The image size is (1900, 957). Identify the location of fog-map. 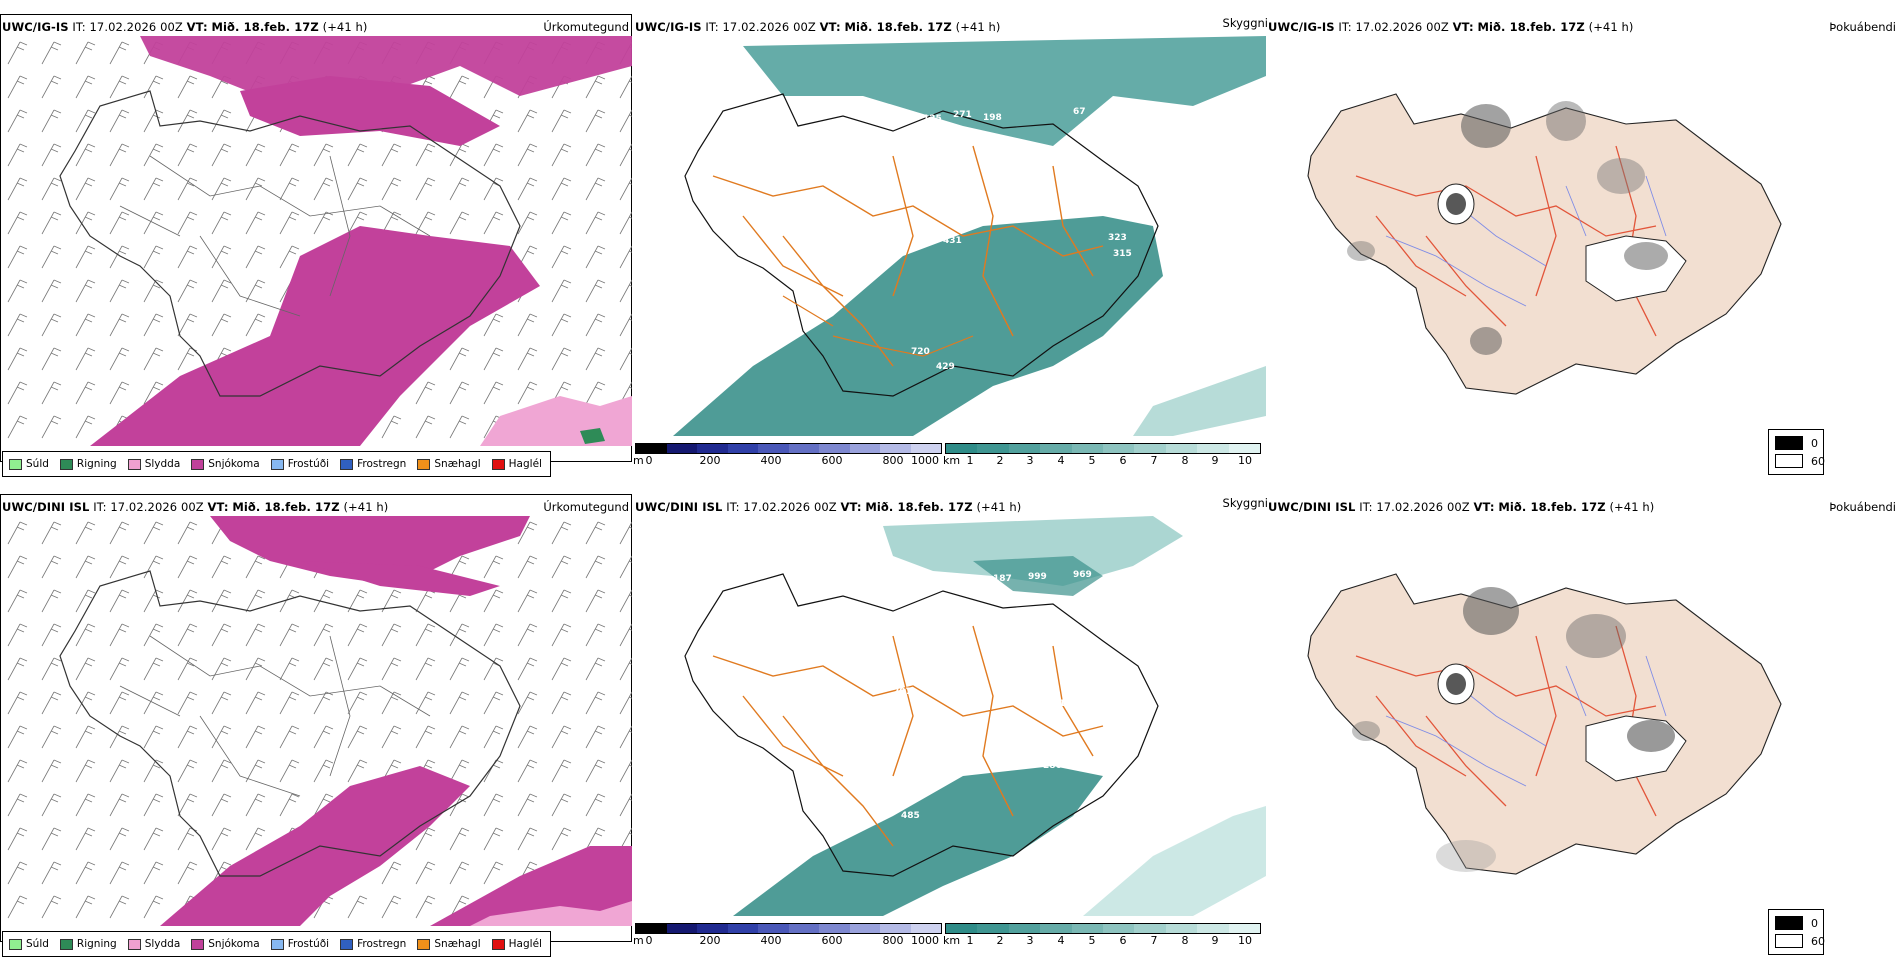
(1544, 724).